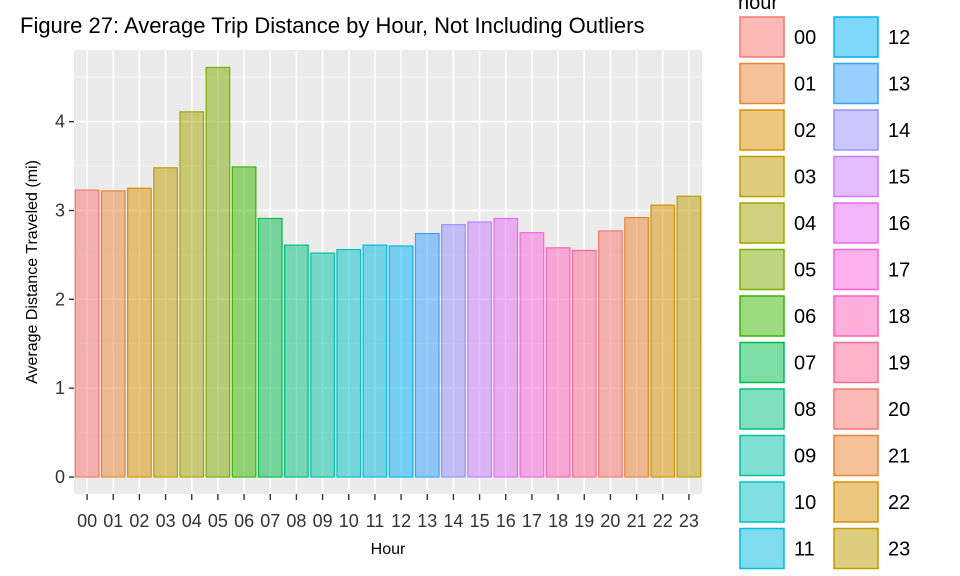 This screenshot has height=576, width=960. I want to click on legend-label-16: 16, so click(899, 224).